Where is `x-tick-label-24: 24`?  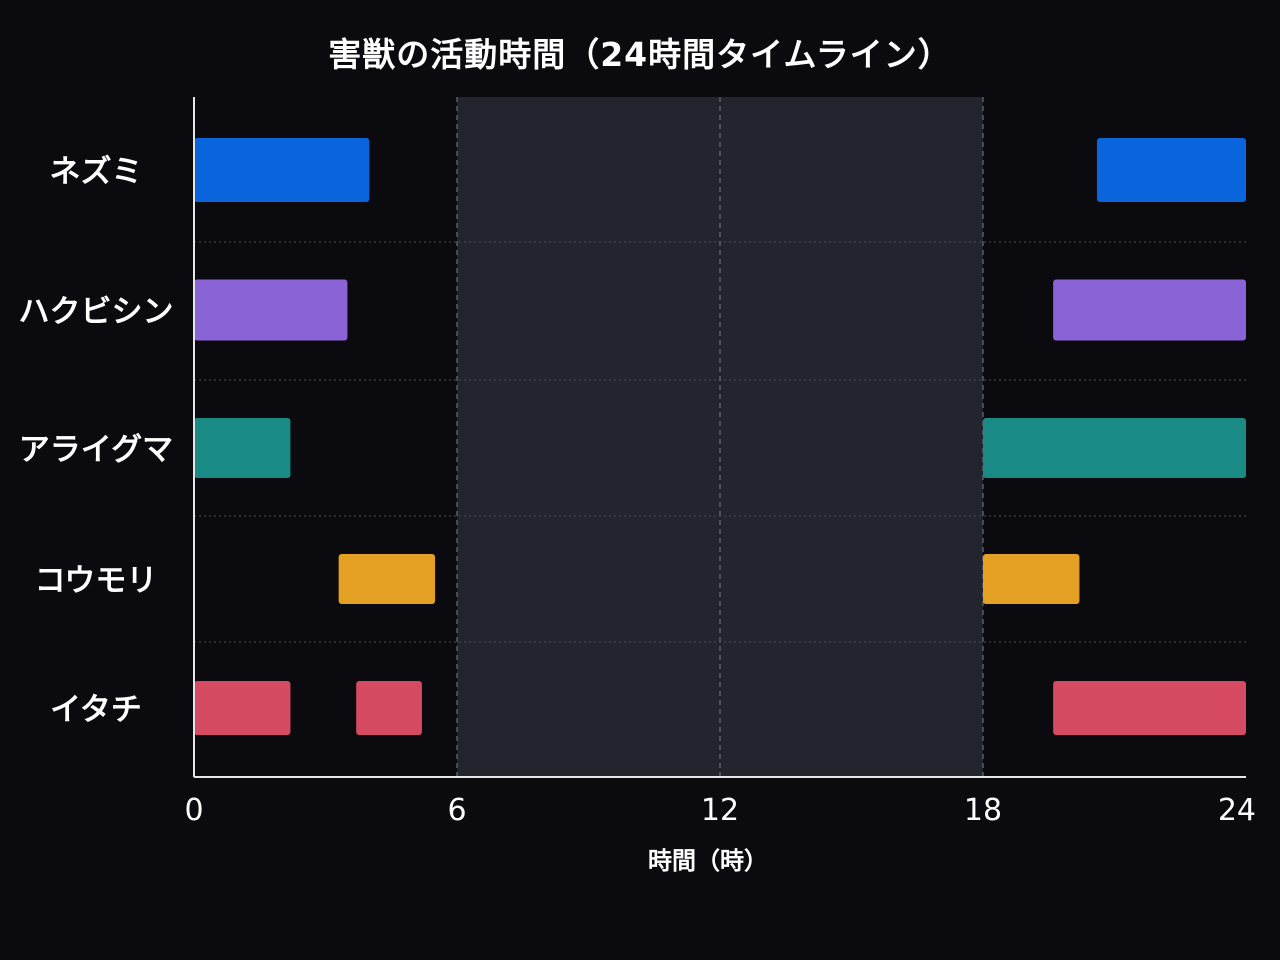 x-tick-label-24: 24 is located at coordinates (1237, 810).